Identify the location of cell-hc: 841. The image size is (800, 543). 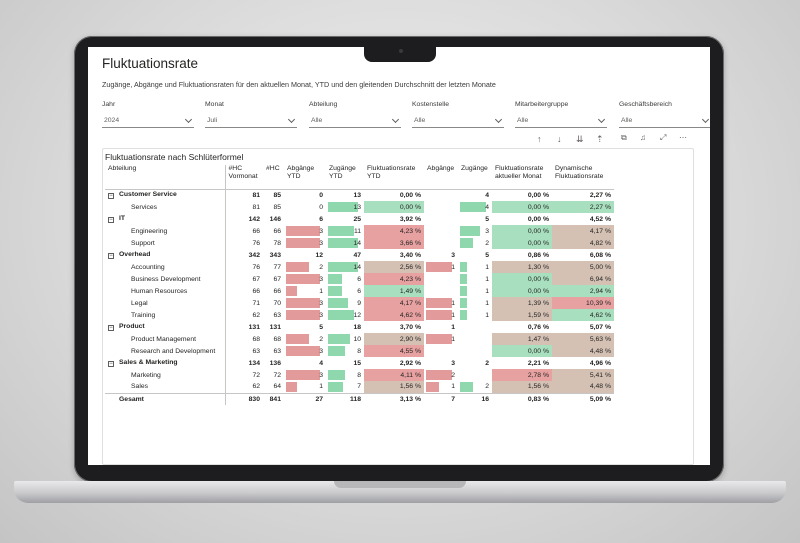
(273, 398).